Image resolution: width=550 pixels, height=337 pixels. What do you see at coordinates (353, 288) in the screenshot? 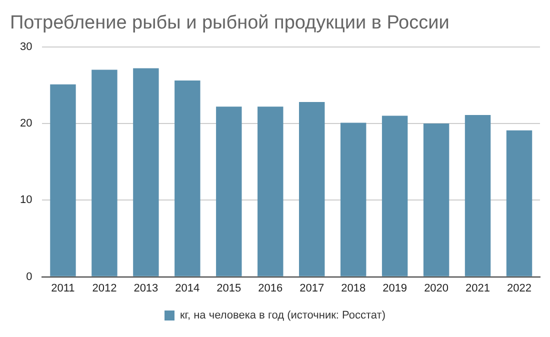
I see `x-tick-label: 2018` at bounding box center [353, 288].